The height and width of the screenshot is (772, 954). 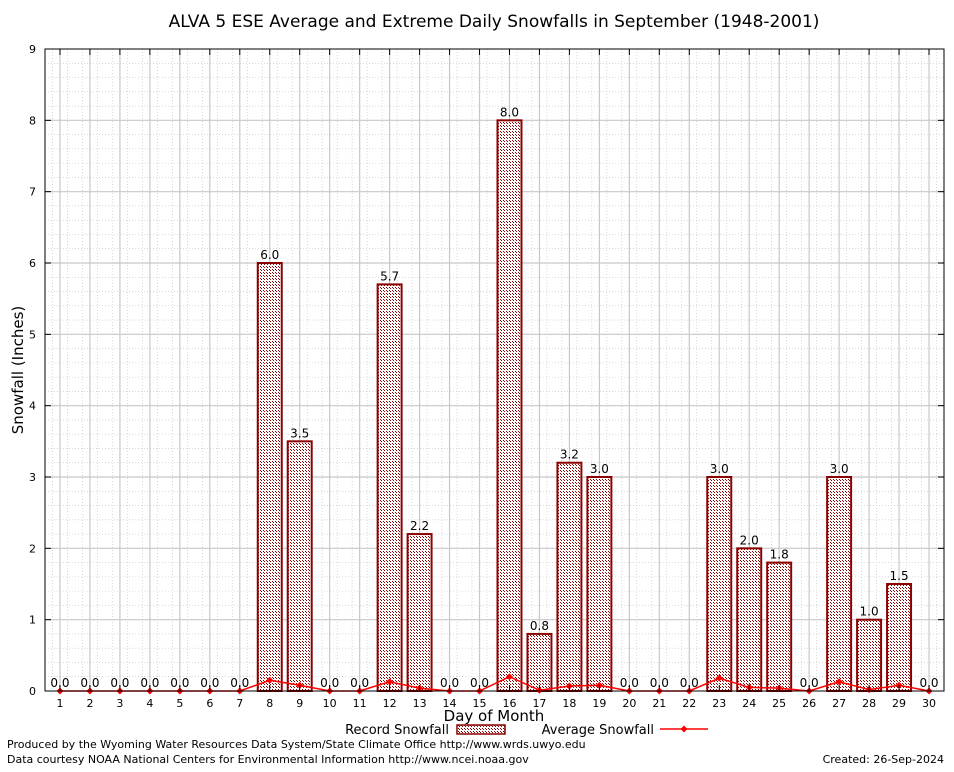 I want to click on data-label-day-24: 2.0, so click(x=749, y=540).